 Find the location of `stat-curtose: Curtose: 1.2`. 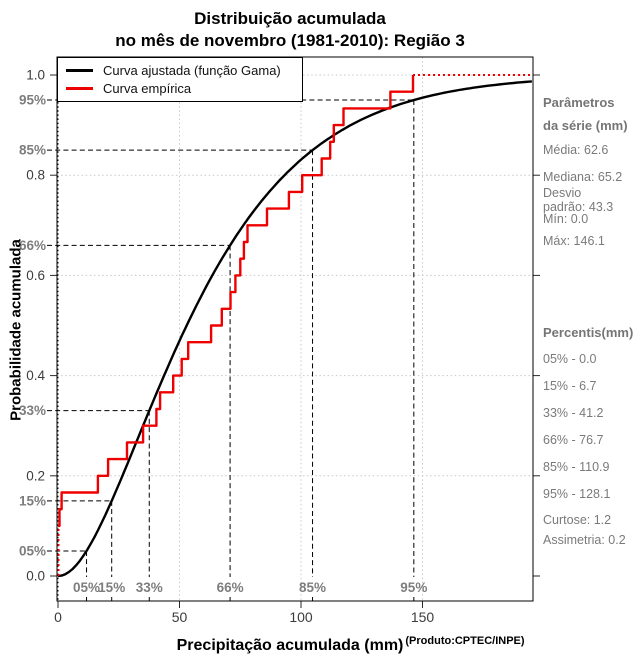

stat-curtose: Curtose: 1.2 is located at coordinates (577, 520).